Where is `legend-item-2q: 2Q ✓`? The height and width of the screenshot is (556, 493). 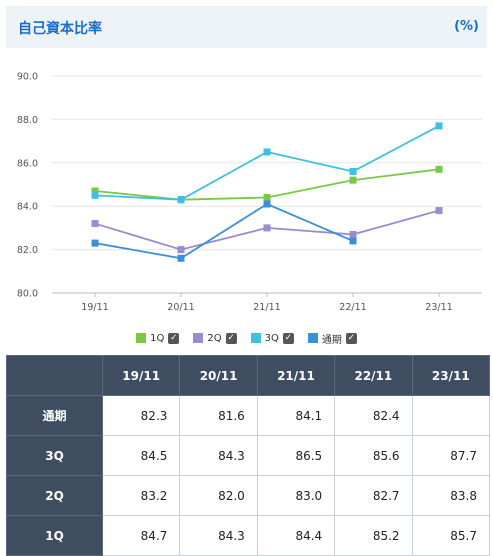
legend-item-2q: 2Q ✓ is located at coordinates (215, 338).